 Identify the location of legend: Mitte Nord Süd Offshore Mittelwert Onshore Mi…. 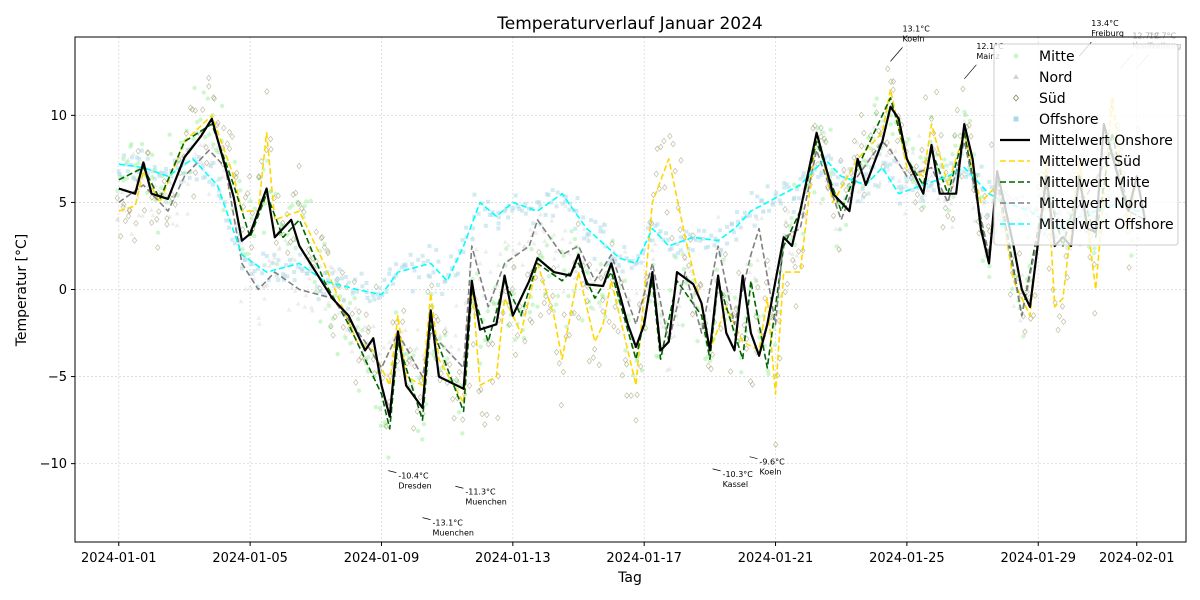
(1086, 144).